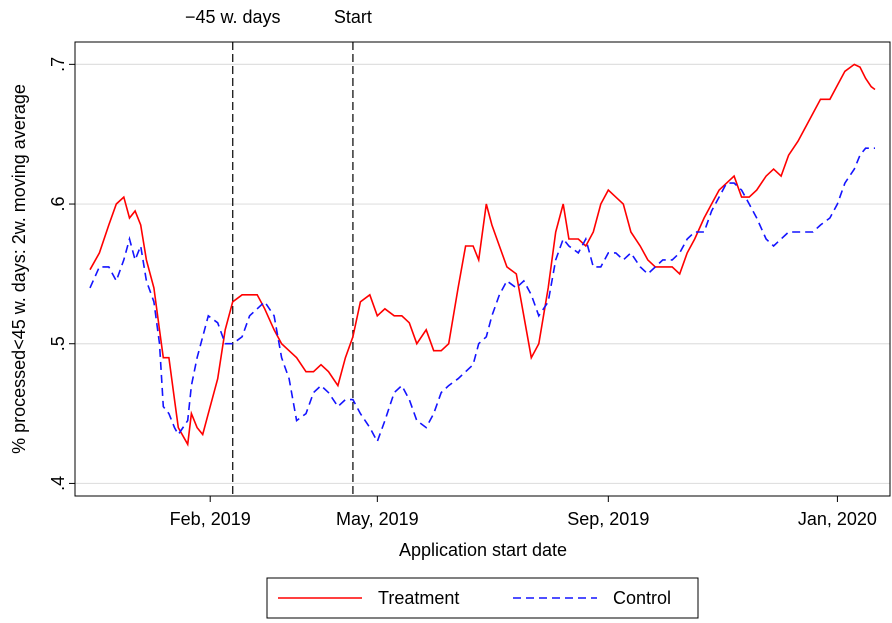  What do you see at coordinates (58, 64) in the screenshot?
I see `y-tick-label: .7` at bounding box center [58, 64].